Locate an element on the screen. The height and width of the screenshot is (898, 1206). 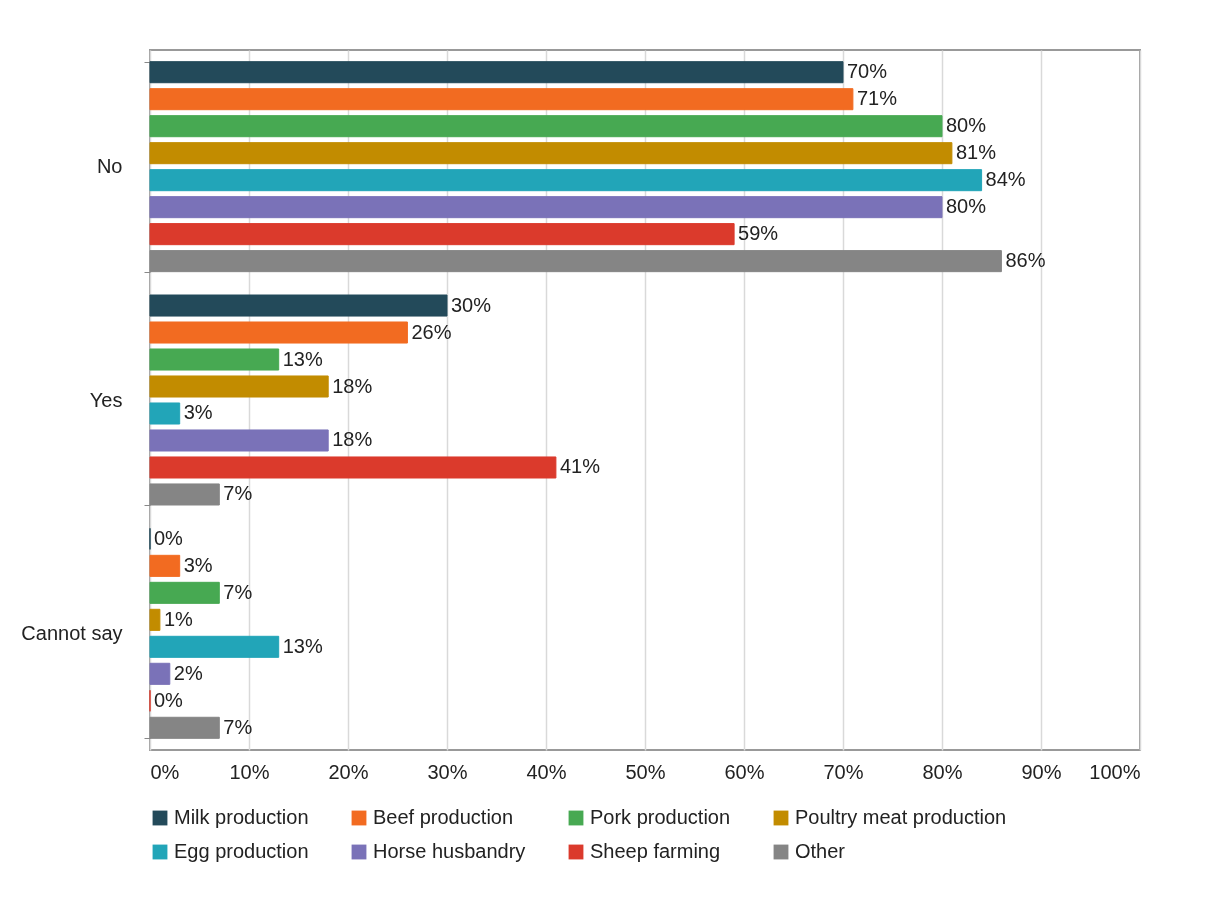
y-tick-label: Yes is located at coordinates (106, 399).